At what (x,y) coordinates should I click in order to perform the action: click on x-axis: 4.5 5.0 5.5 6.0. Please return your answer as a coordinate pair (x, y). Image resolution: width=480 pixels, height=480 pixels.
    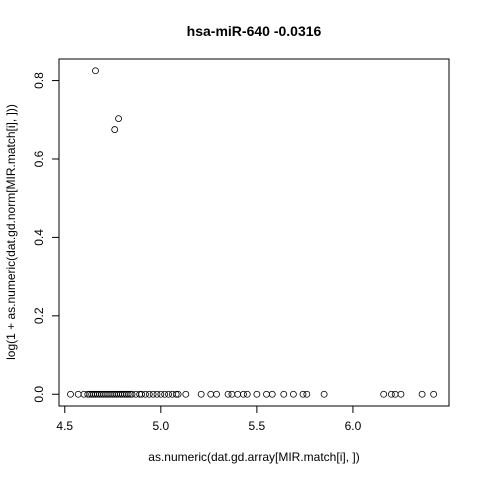
    Looking at the image, I should click on (209, 419).